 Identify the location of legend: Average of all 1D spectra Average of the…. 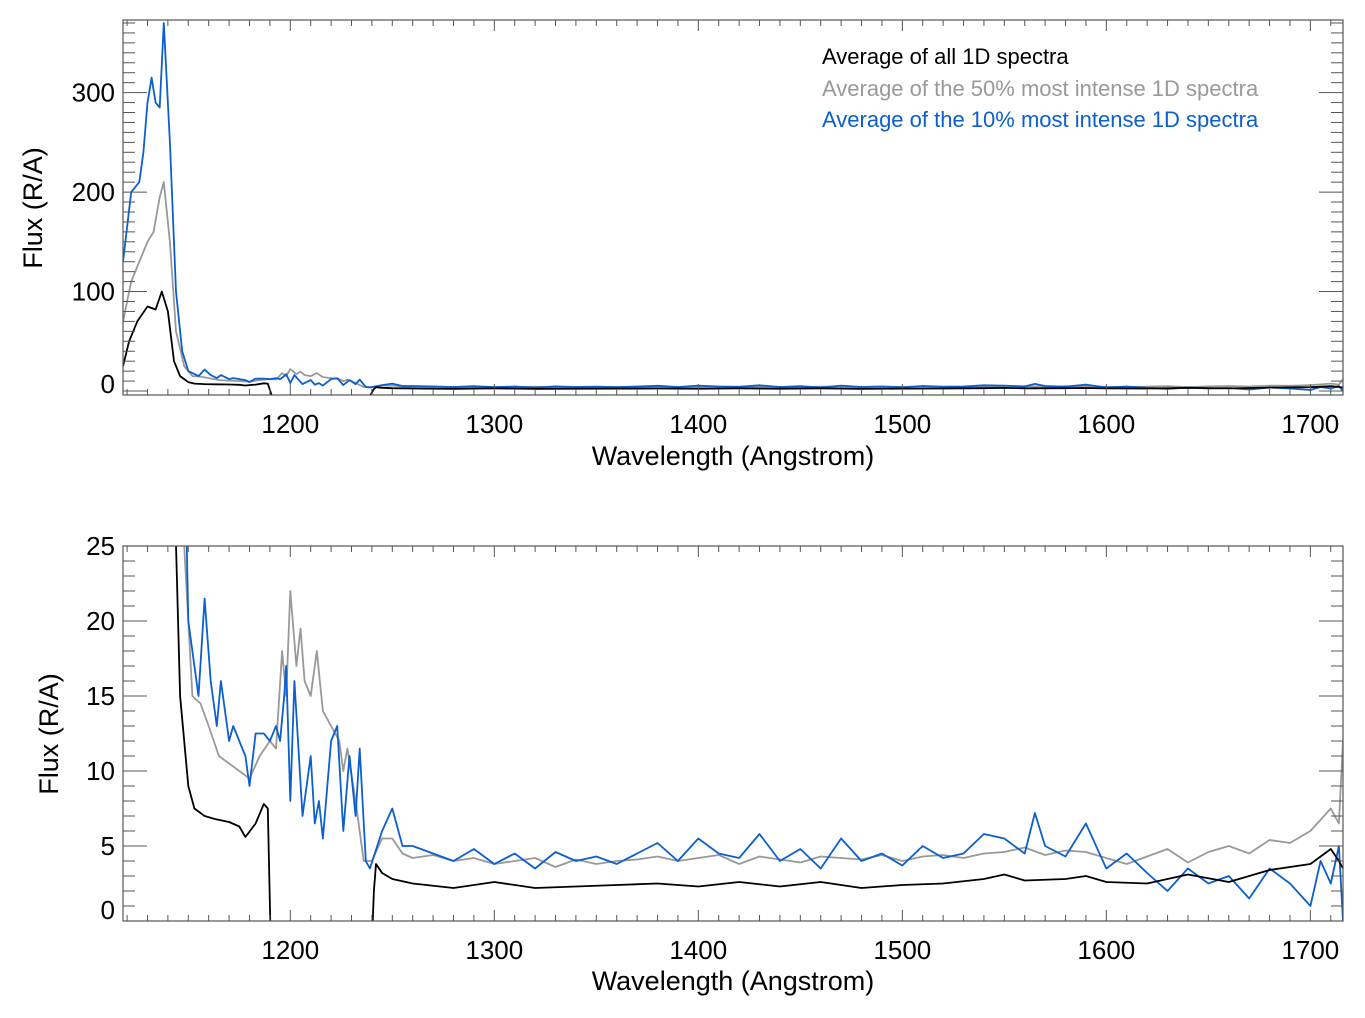
(1040, 88).